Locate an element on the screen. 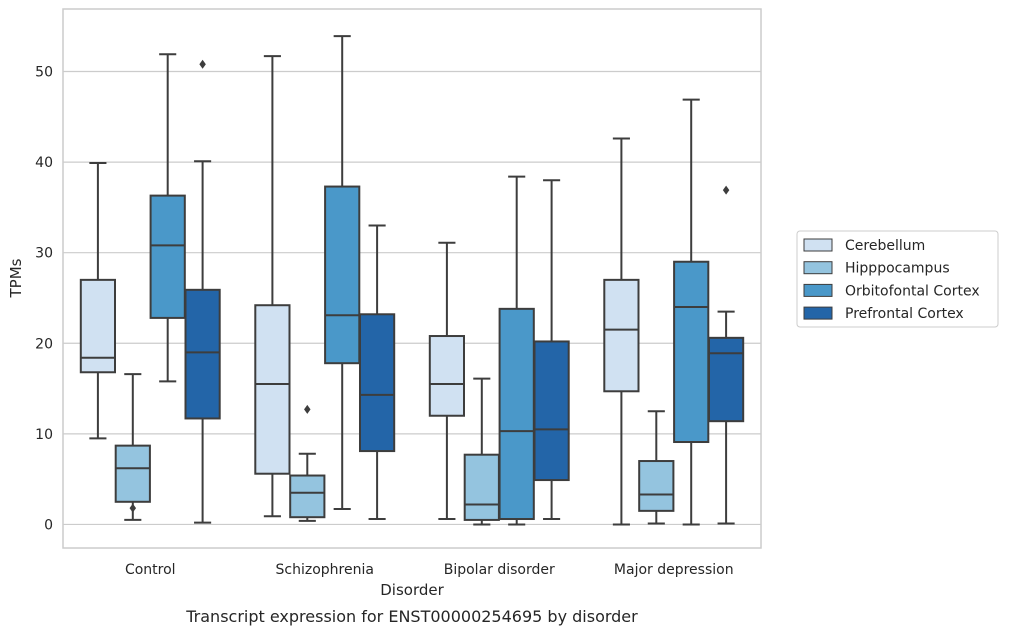 The width and height of the screenshot is (1009, 634). box-orbitofontal-cortex-schizophrenia is located at coordinates (342, 273).